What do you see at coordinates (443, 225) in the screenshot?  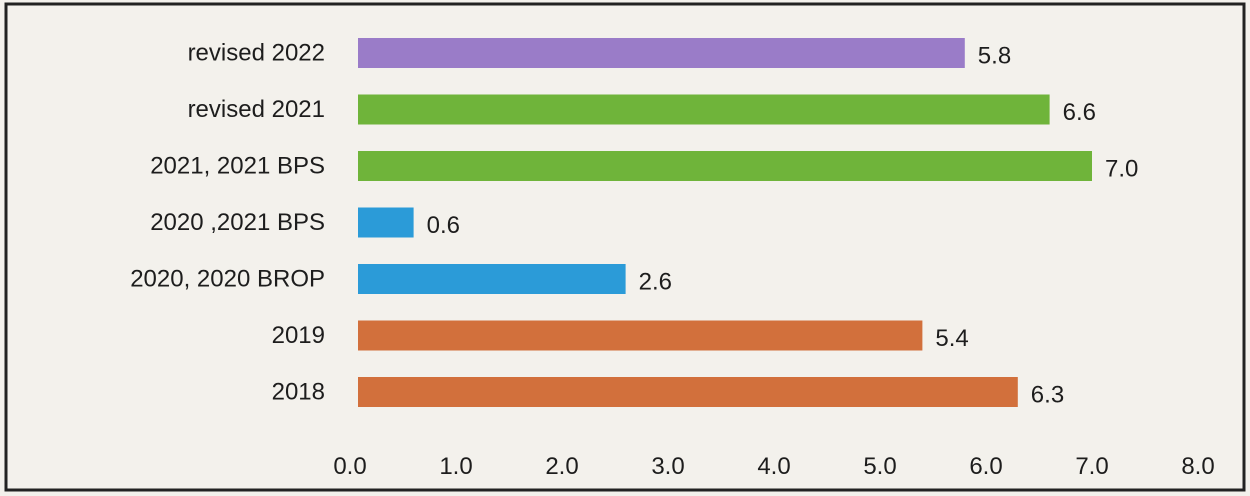 I see `value-label-3: 0.6` at bounding box center [443, 225].